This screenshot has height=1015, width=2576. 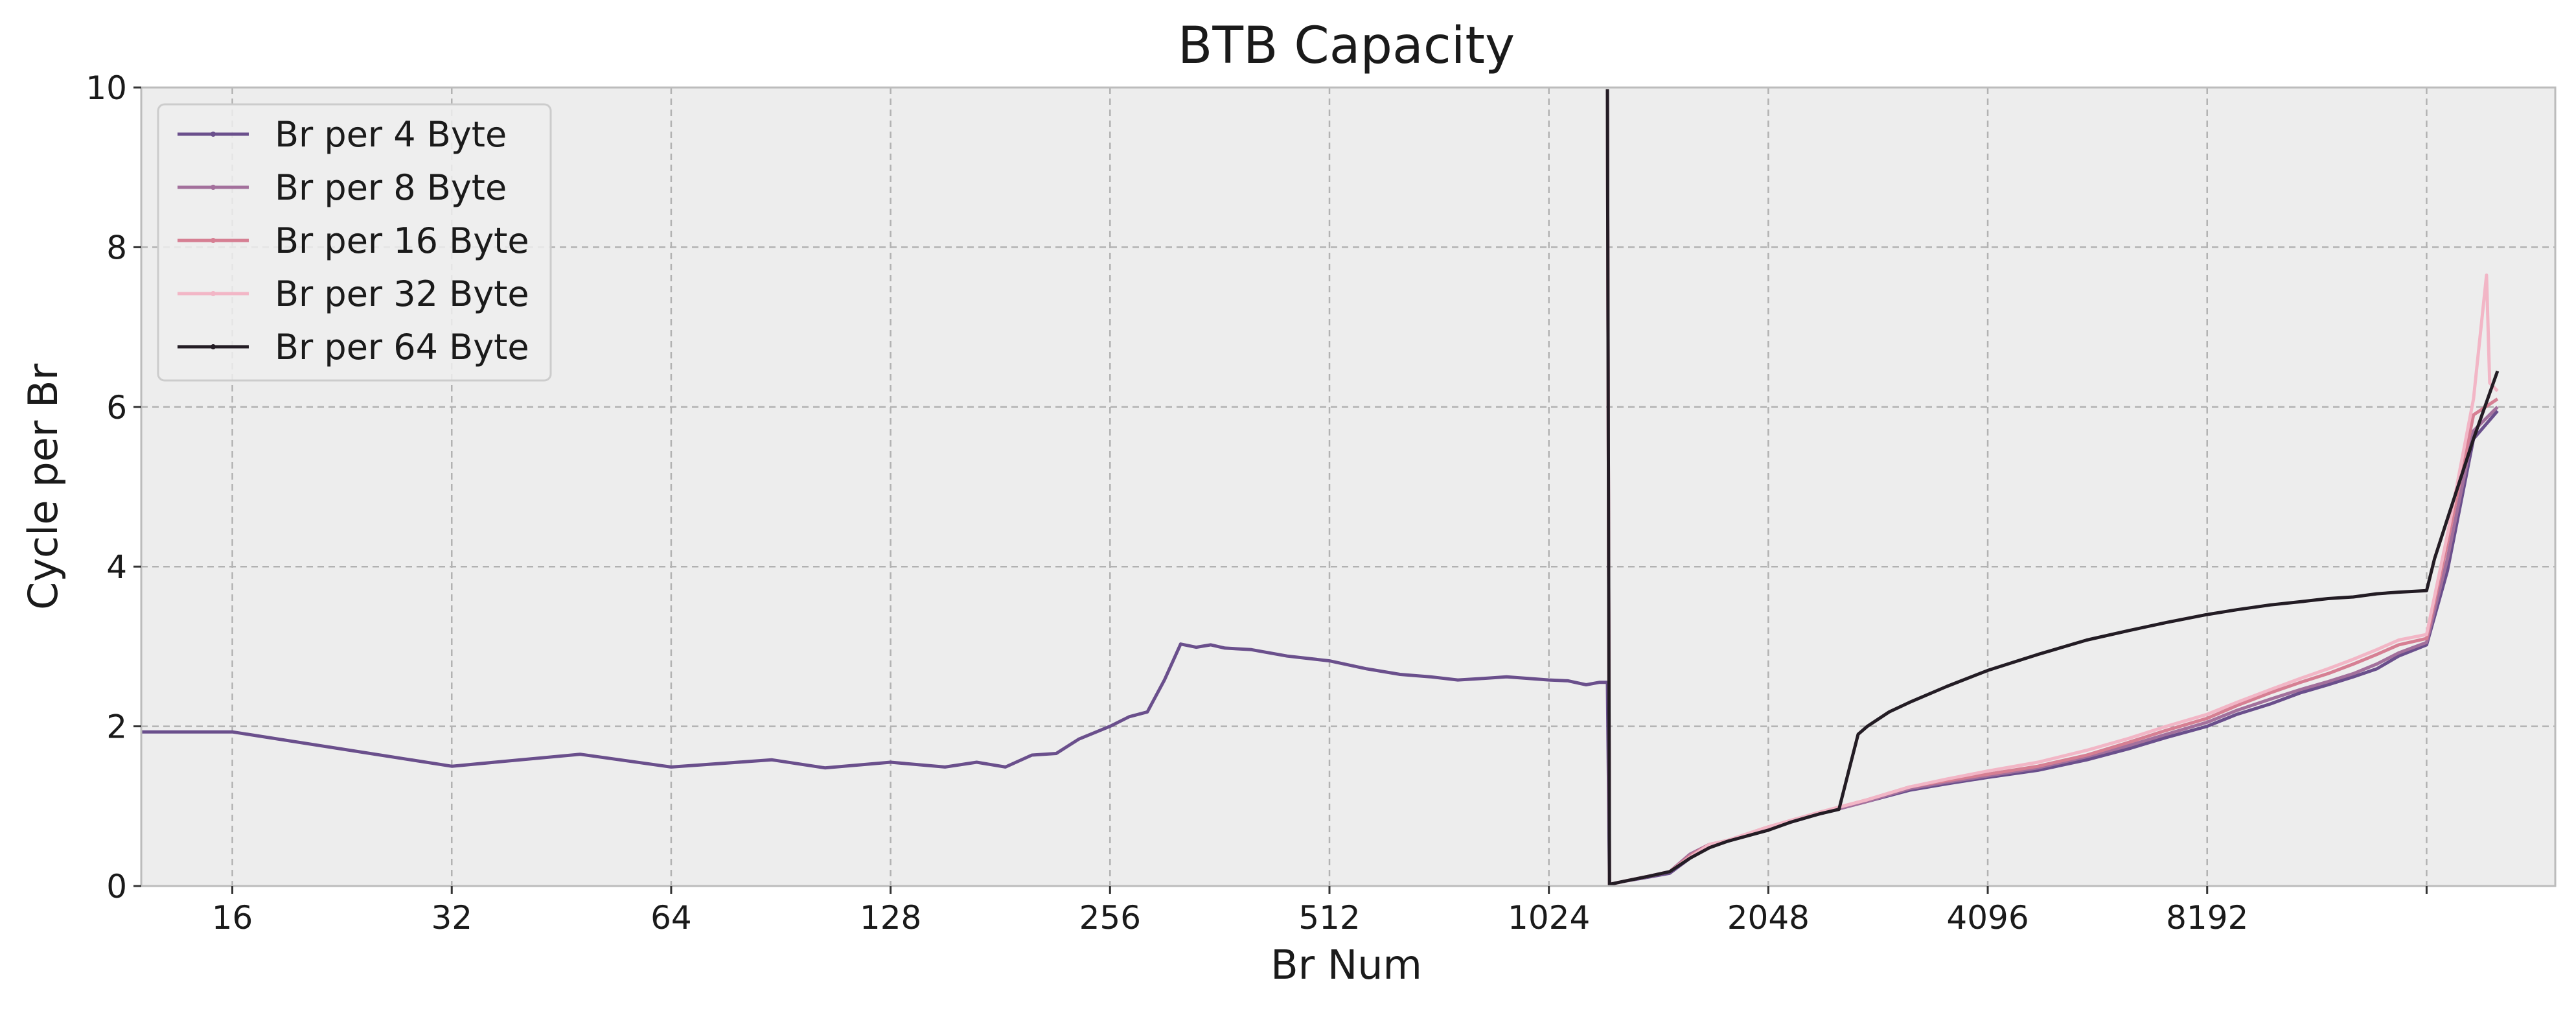 I want to click on y-tick-label: 2, so click(x=116, y=727).